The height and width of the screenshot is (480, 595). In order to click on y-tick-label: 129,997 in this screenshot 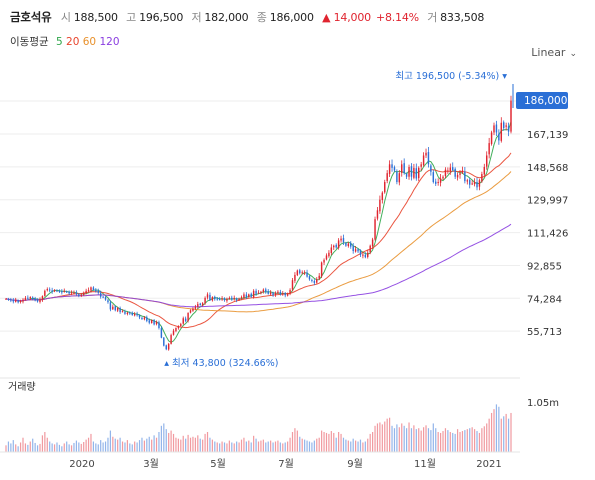, I will do `click(547, 201)`.